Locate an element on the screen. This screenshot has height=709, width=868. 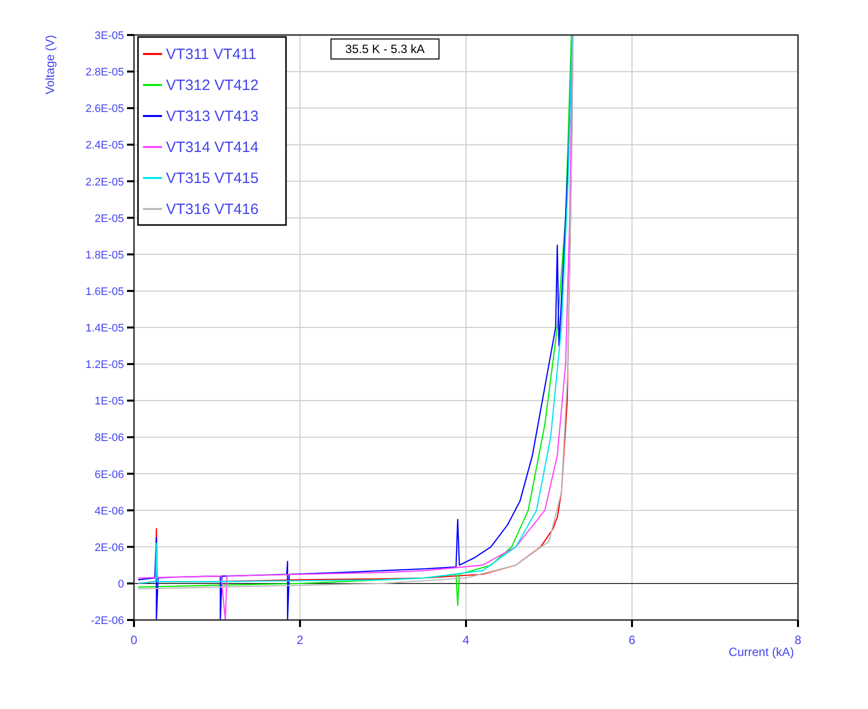
legend-label: VT315 VT415 is located at coordinates (212, 178).